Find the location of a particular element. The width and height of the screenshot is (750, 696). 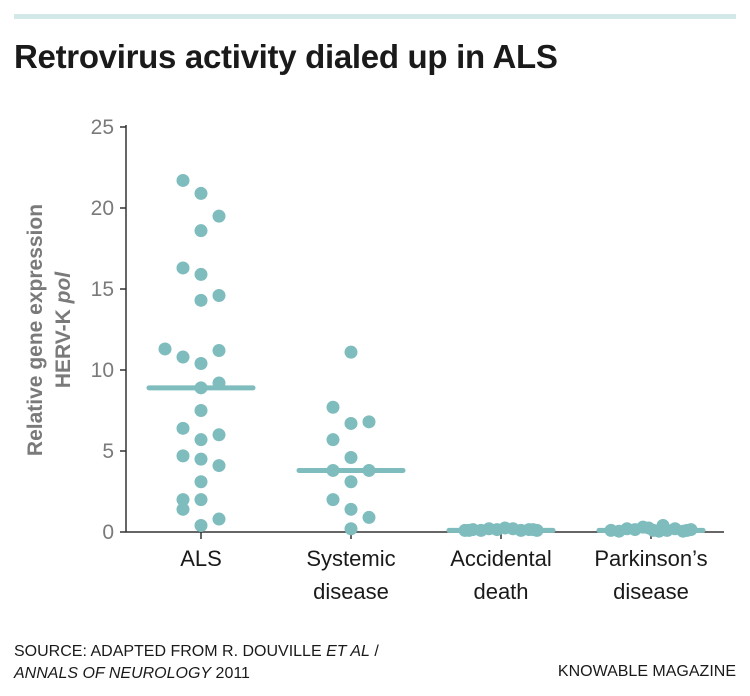

x-tick-label: ALS is located at coordinates (201, 558).